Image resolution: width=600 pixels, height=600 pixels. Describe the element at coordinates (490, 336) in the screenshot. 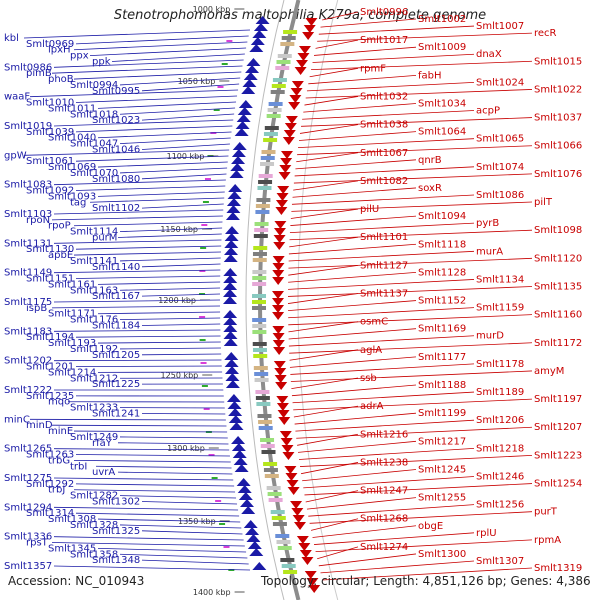

I see `right-gene-label: murD` at that location.